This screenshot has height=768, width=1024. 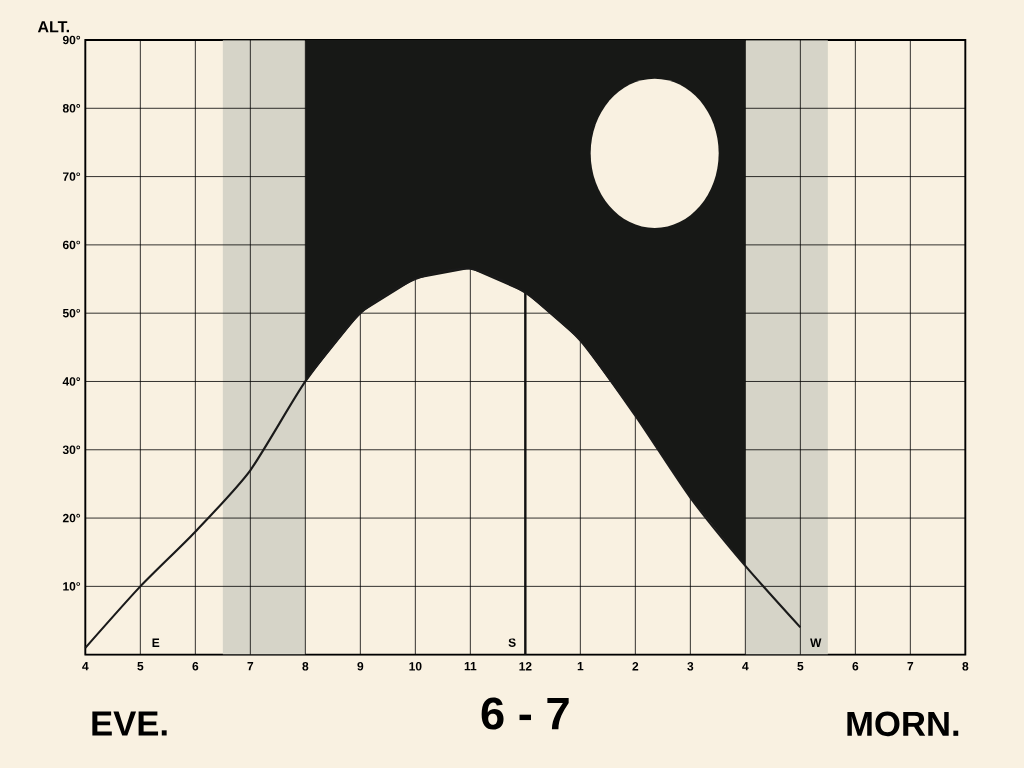 I want to click on x-tick-label: 12, so click(x=525, y=666).